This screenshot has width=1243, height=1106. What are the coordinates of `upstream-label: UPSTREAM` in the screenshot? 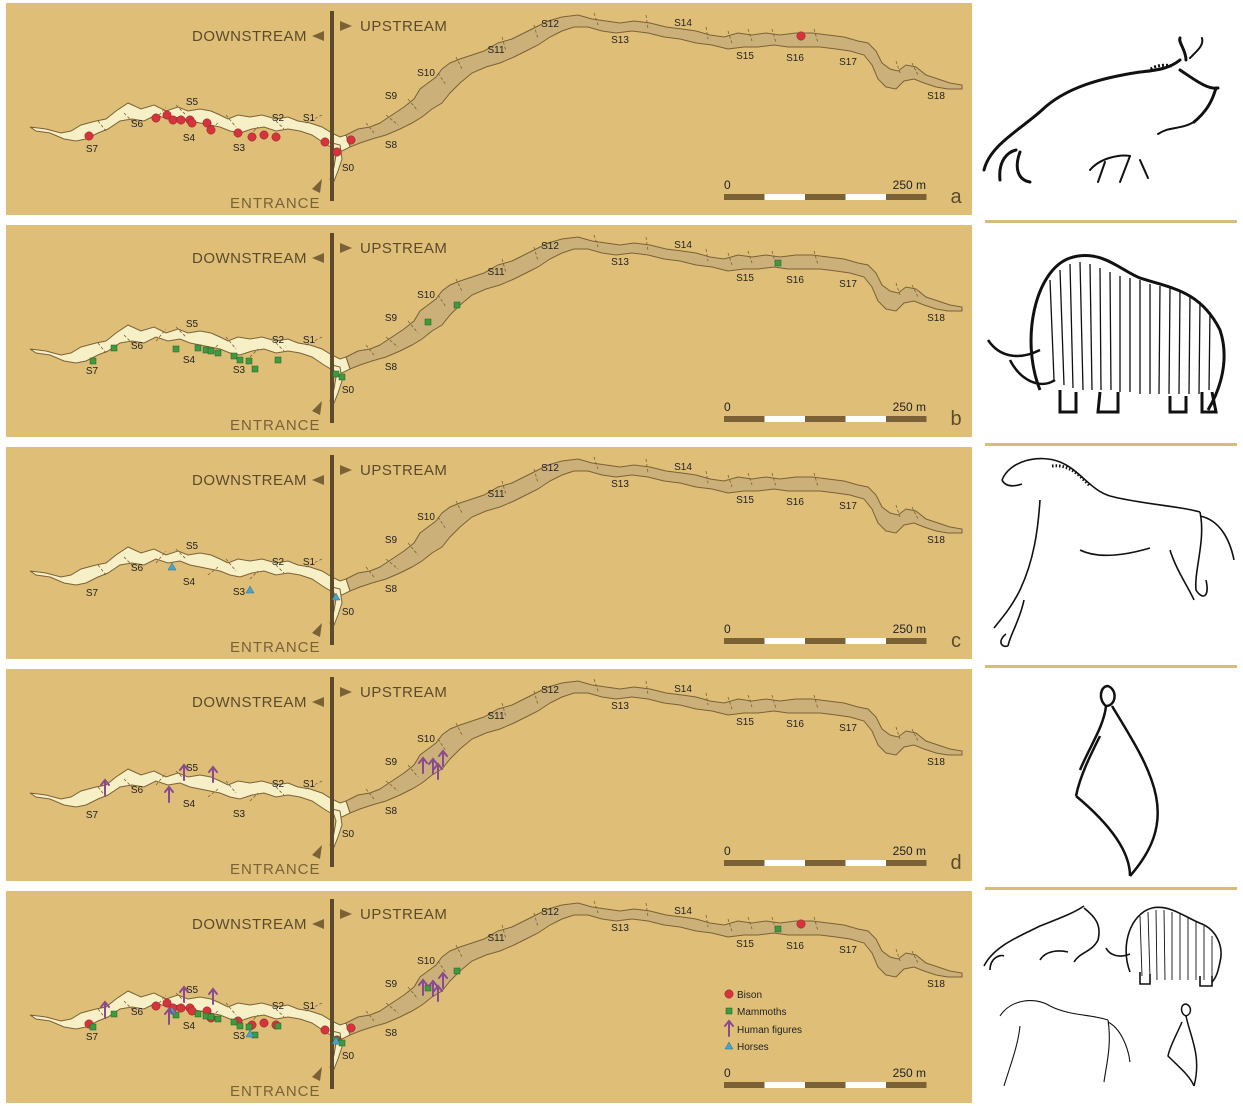 It's located at (403, 248).